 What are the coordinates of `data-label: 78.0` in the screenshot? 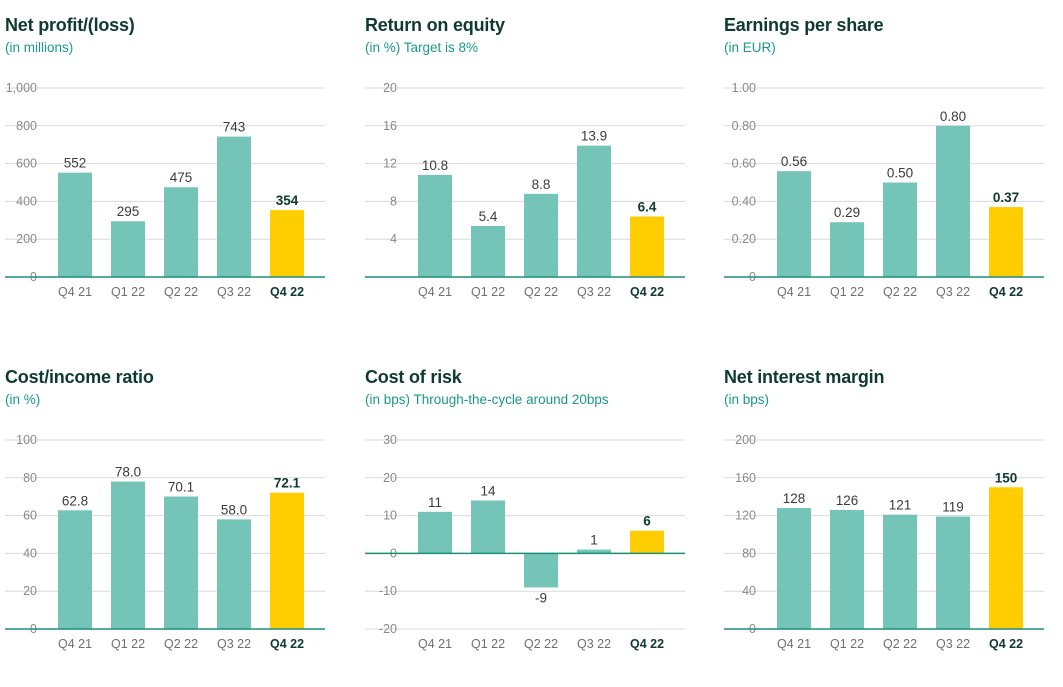 It's located at (128, 472).